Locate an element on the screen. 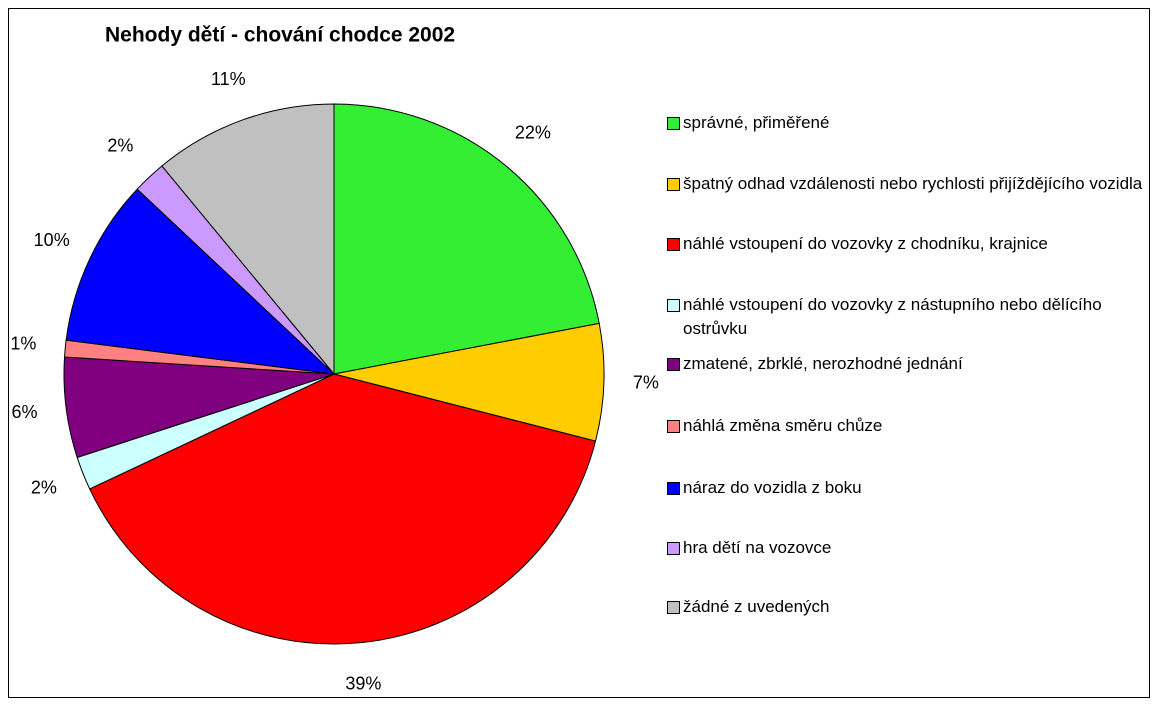 The height and width of the screenshot is (704, 1157). data-label: 1% is located at coordinates (23, 343).